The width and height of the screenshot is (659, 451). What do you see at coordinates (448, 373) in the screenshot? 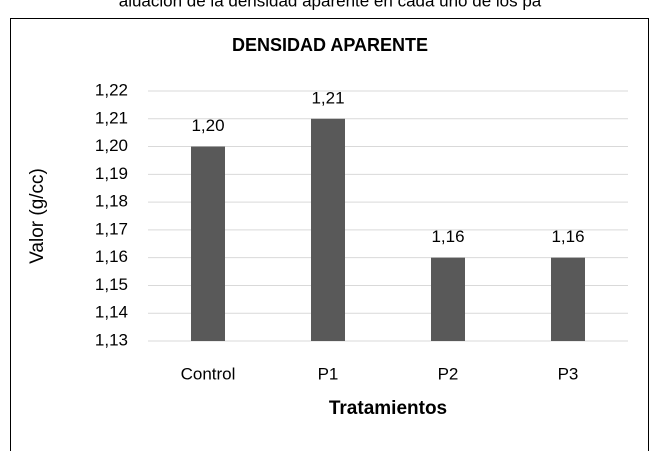
I see `x-tick-label: P2` at bounding box center [448, 373].